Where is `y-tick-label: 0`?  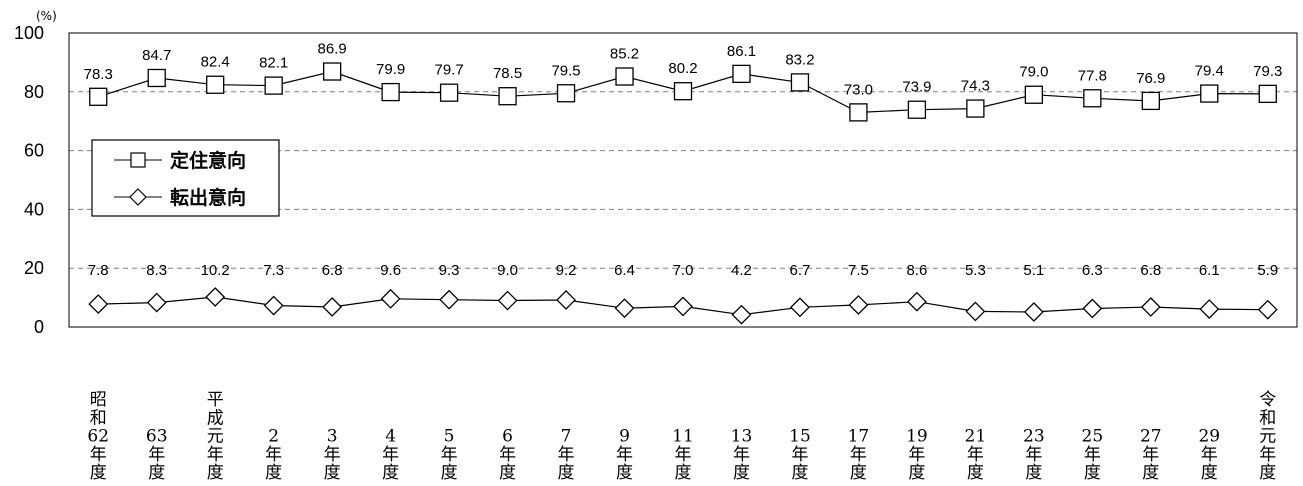
y-tick-label: 0 is located at coordinates (39, 327).